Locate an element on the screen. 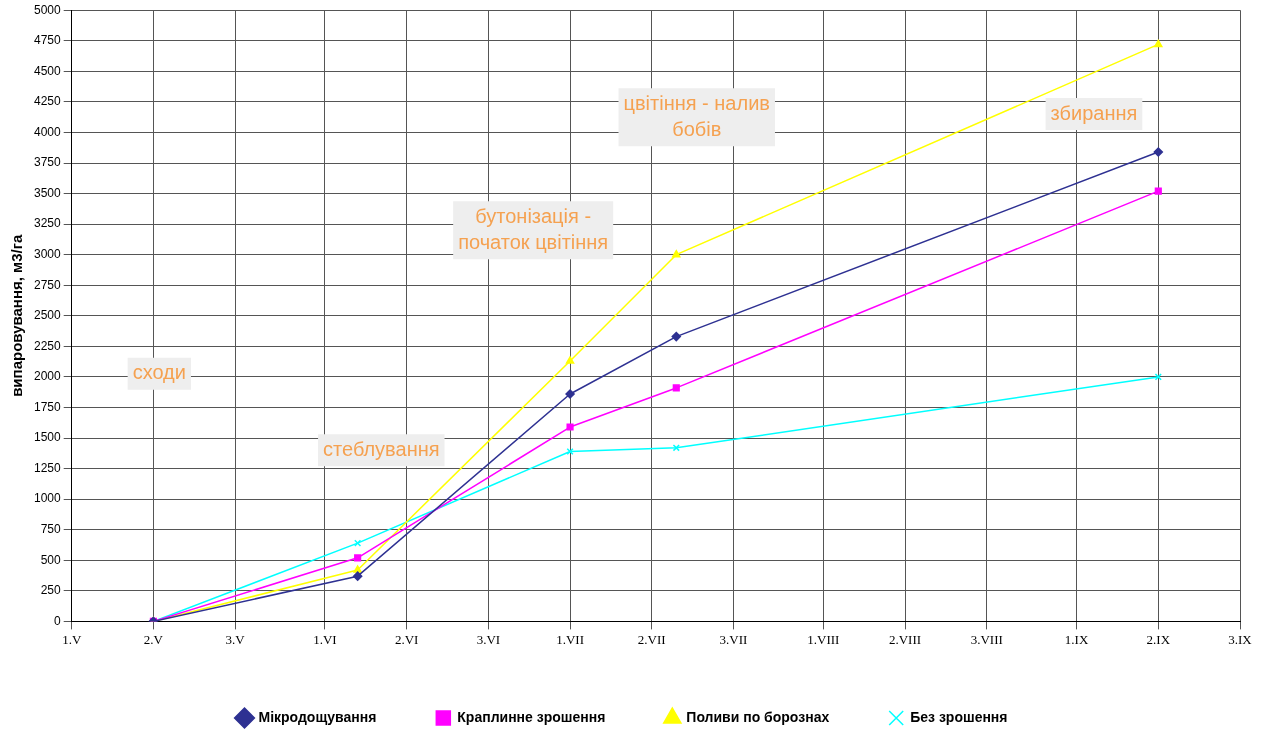  y-tick-label: 3750 is located at coordinates (47, 162).